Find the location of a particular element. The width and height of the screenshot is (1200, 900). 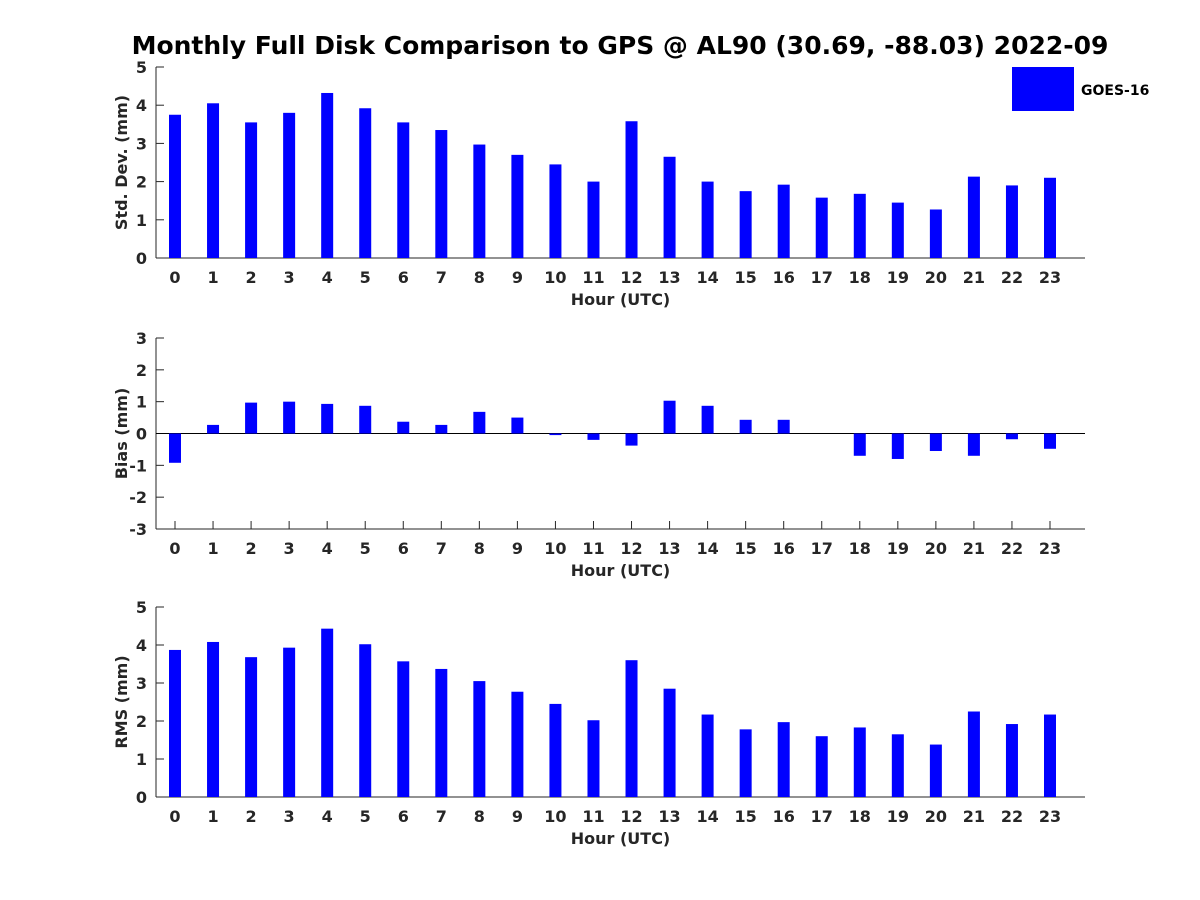

std-dev-x-tick-label: 14 is located at coordinates (707, 277).